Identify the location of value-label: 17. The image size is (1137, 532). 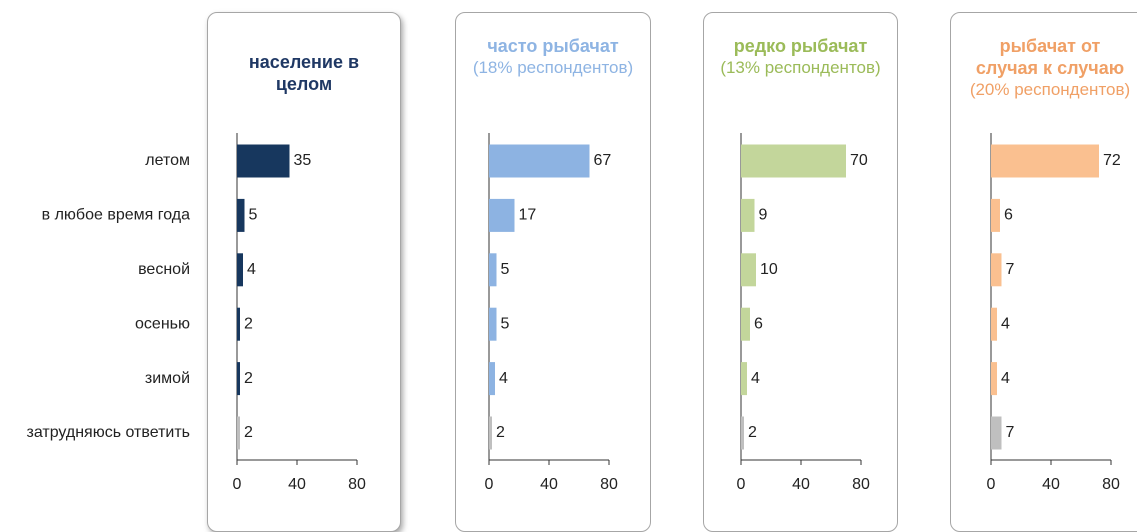
(528, 215).